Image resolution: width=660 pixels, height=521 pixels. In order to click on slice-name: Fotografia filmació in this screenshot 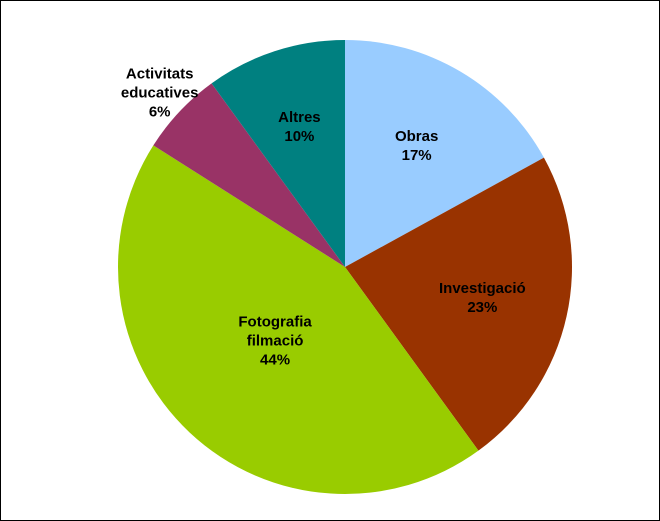, I will do `click(275, 331)`.